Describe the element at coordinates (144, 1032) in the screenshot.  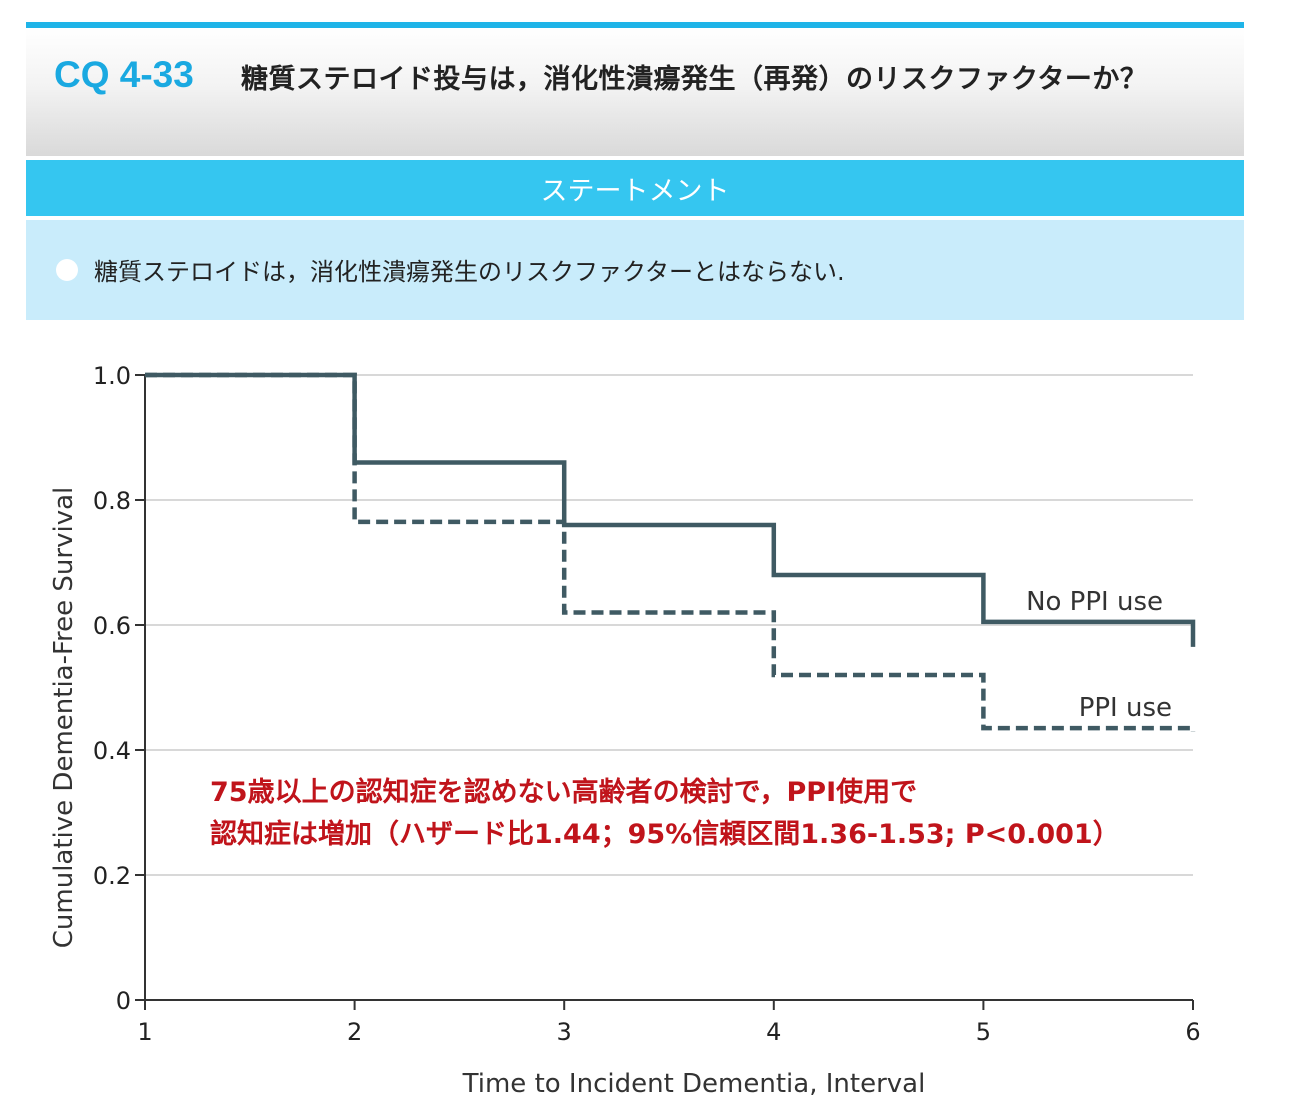
I see `x-tick-label: 1` at that location.